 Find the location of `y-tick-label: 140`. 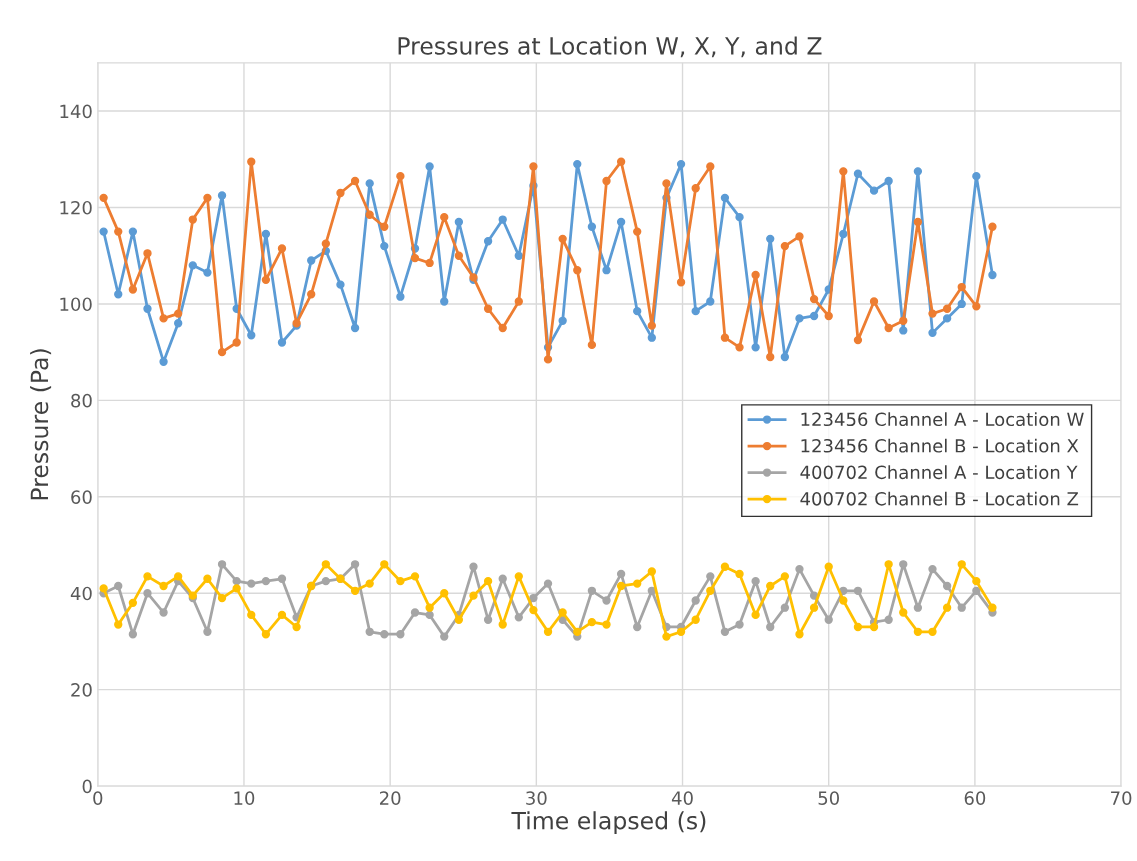

y-tick-label: 140 is located at coordinates (76, 111).